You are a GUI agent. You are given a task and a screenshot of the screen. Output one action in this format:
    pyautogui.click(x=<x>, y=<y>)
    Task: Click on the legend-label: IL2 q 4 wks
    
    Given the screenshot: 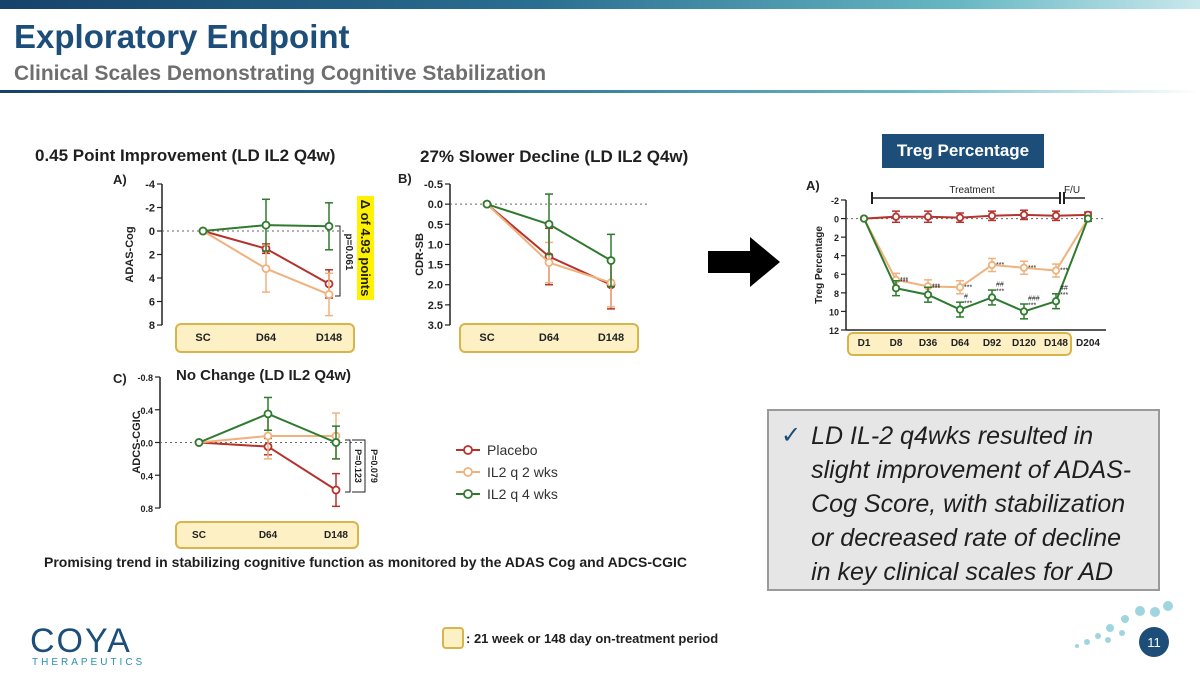 What is the action you would take?
    pyautogui.click(x=522, y=494)
    